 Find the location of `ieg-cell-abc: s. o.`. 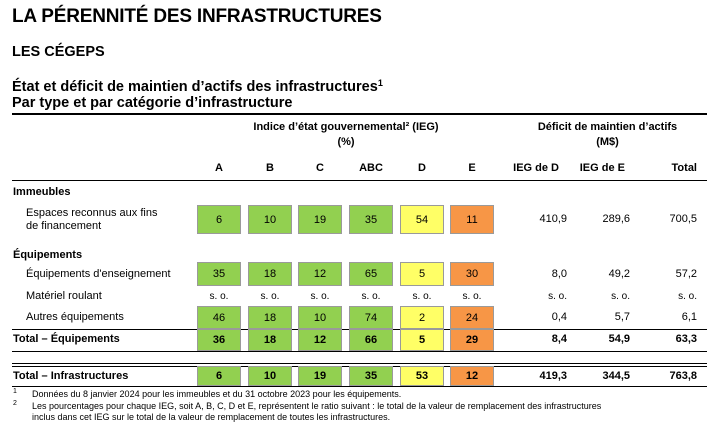

ieg-cell-abc: s. o. is located at coordinates (371, 296).